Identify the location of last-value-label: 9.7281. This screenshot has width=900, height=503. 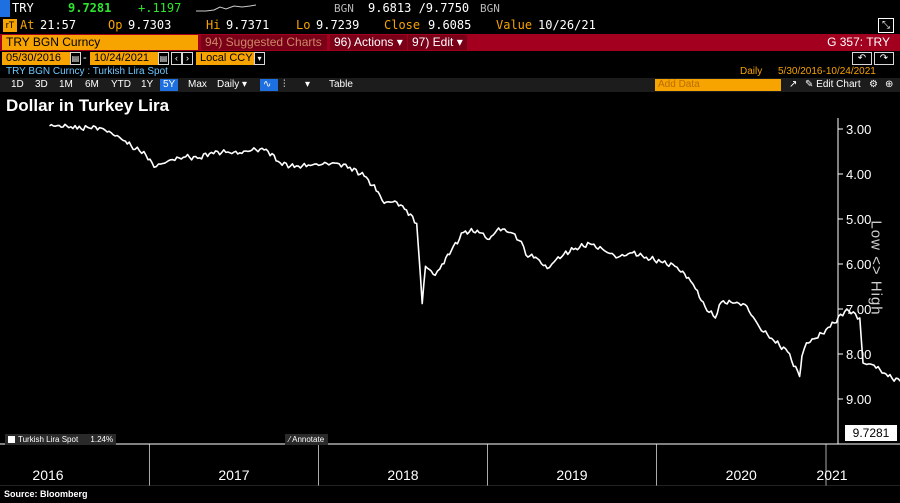
(871, 433).